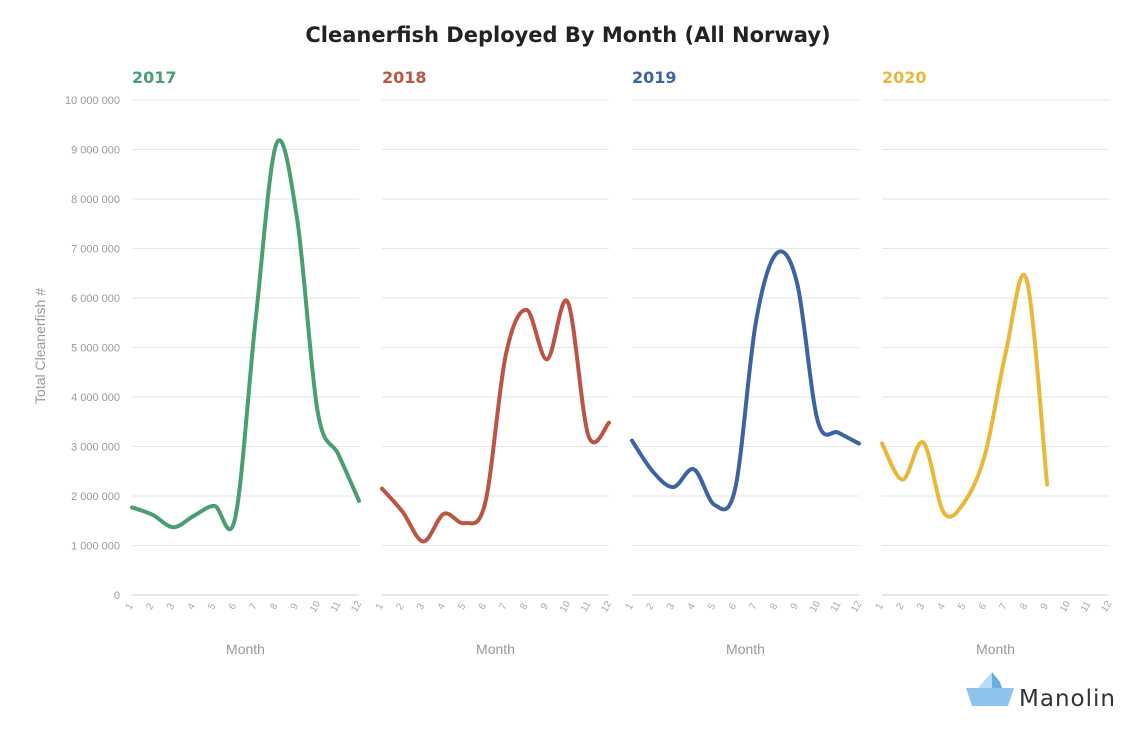 The height and width of the screenshot is (730, 1140). I want to click on panel-title: 2017, so click(154, 77).